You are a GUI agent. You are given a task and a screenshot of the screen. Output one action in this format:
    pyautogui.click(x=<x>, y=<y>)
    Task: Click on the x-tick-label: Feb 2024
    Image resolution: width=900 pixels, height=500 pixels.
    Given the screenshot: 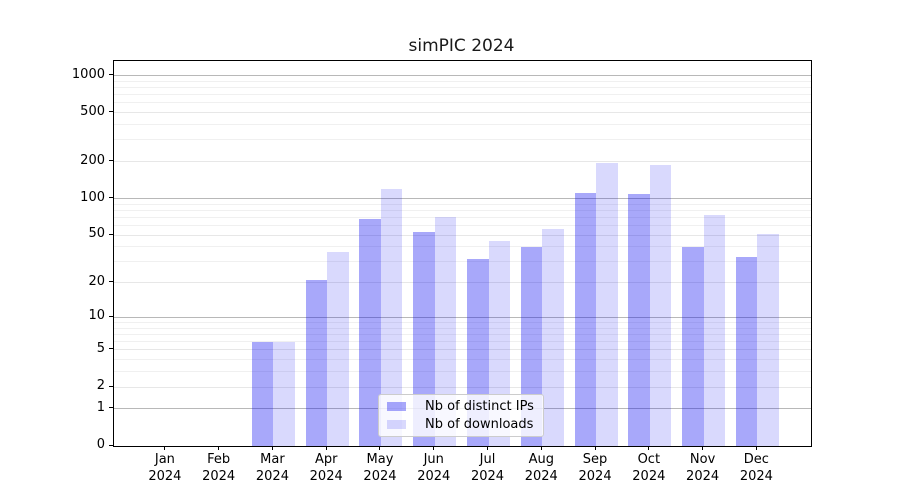 What is the action you would take?
    pyautogui.click(x=219, y=468)
    